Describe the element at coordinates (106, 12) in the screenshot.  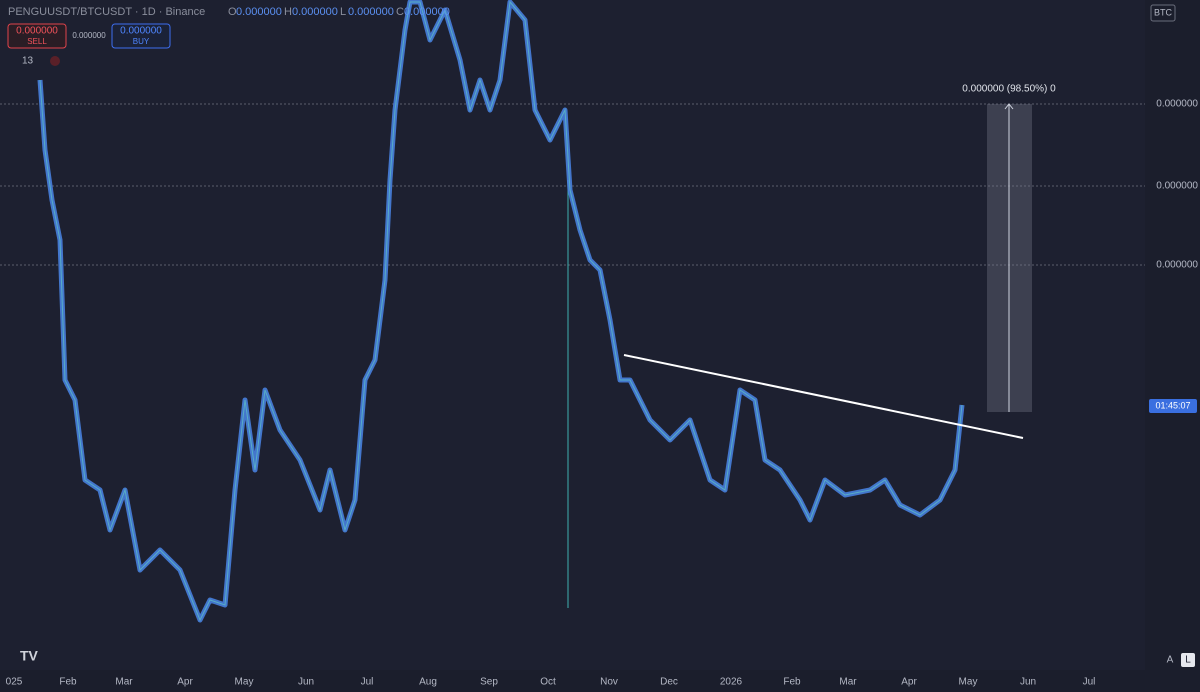
I see `symbol: PENGUUSDT/BTCUSDT · 1D · Binance` at that location.